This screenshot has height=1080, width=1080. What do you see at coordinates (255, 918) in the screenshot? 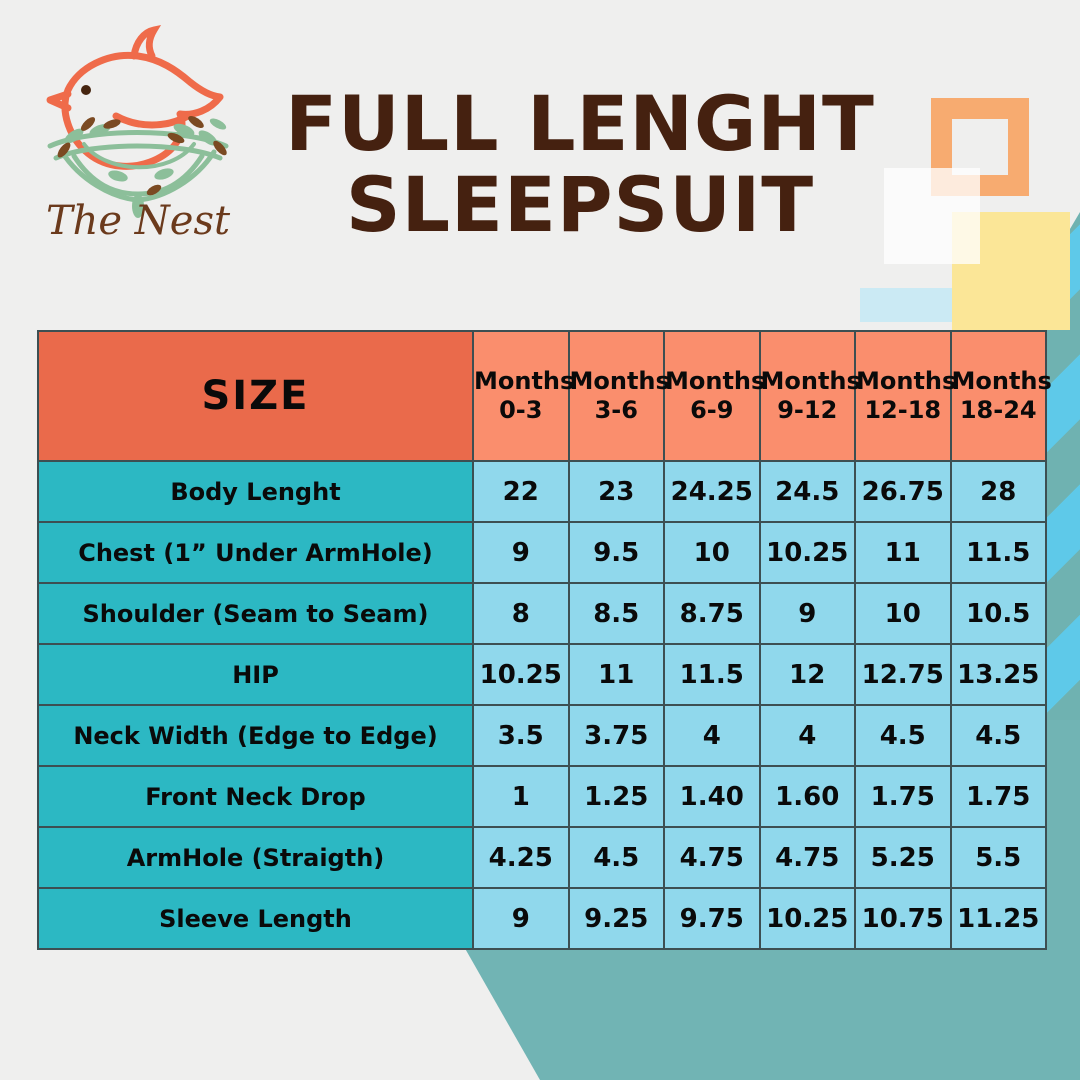
I see `row-label: Sleeve Length` at bounding box center [255, 918].